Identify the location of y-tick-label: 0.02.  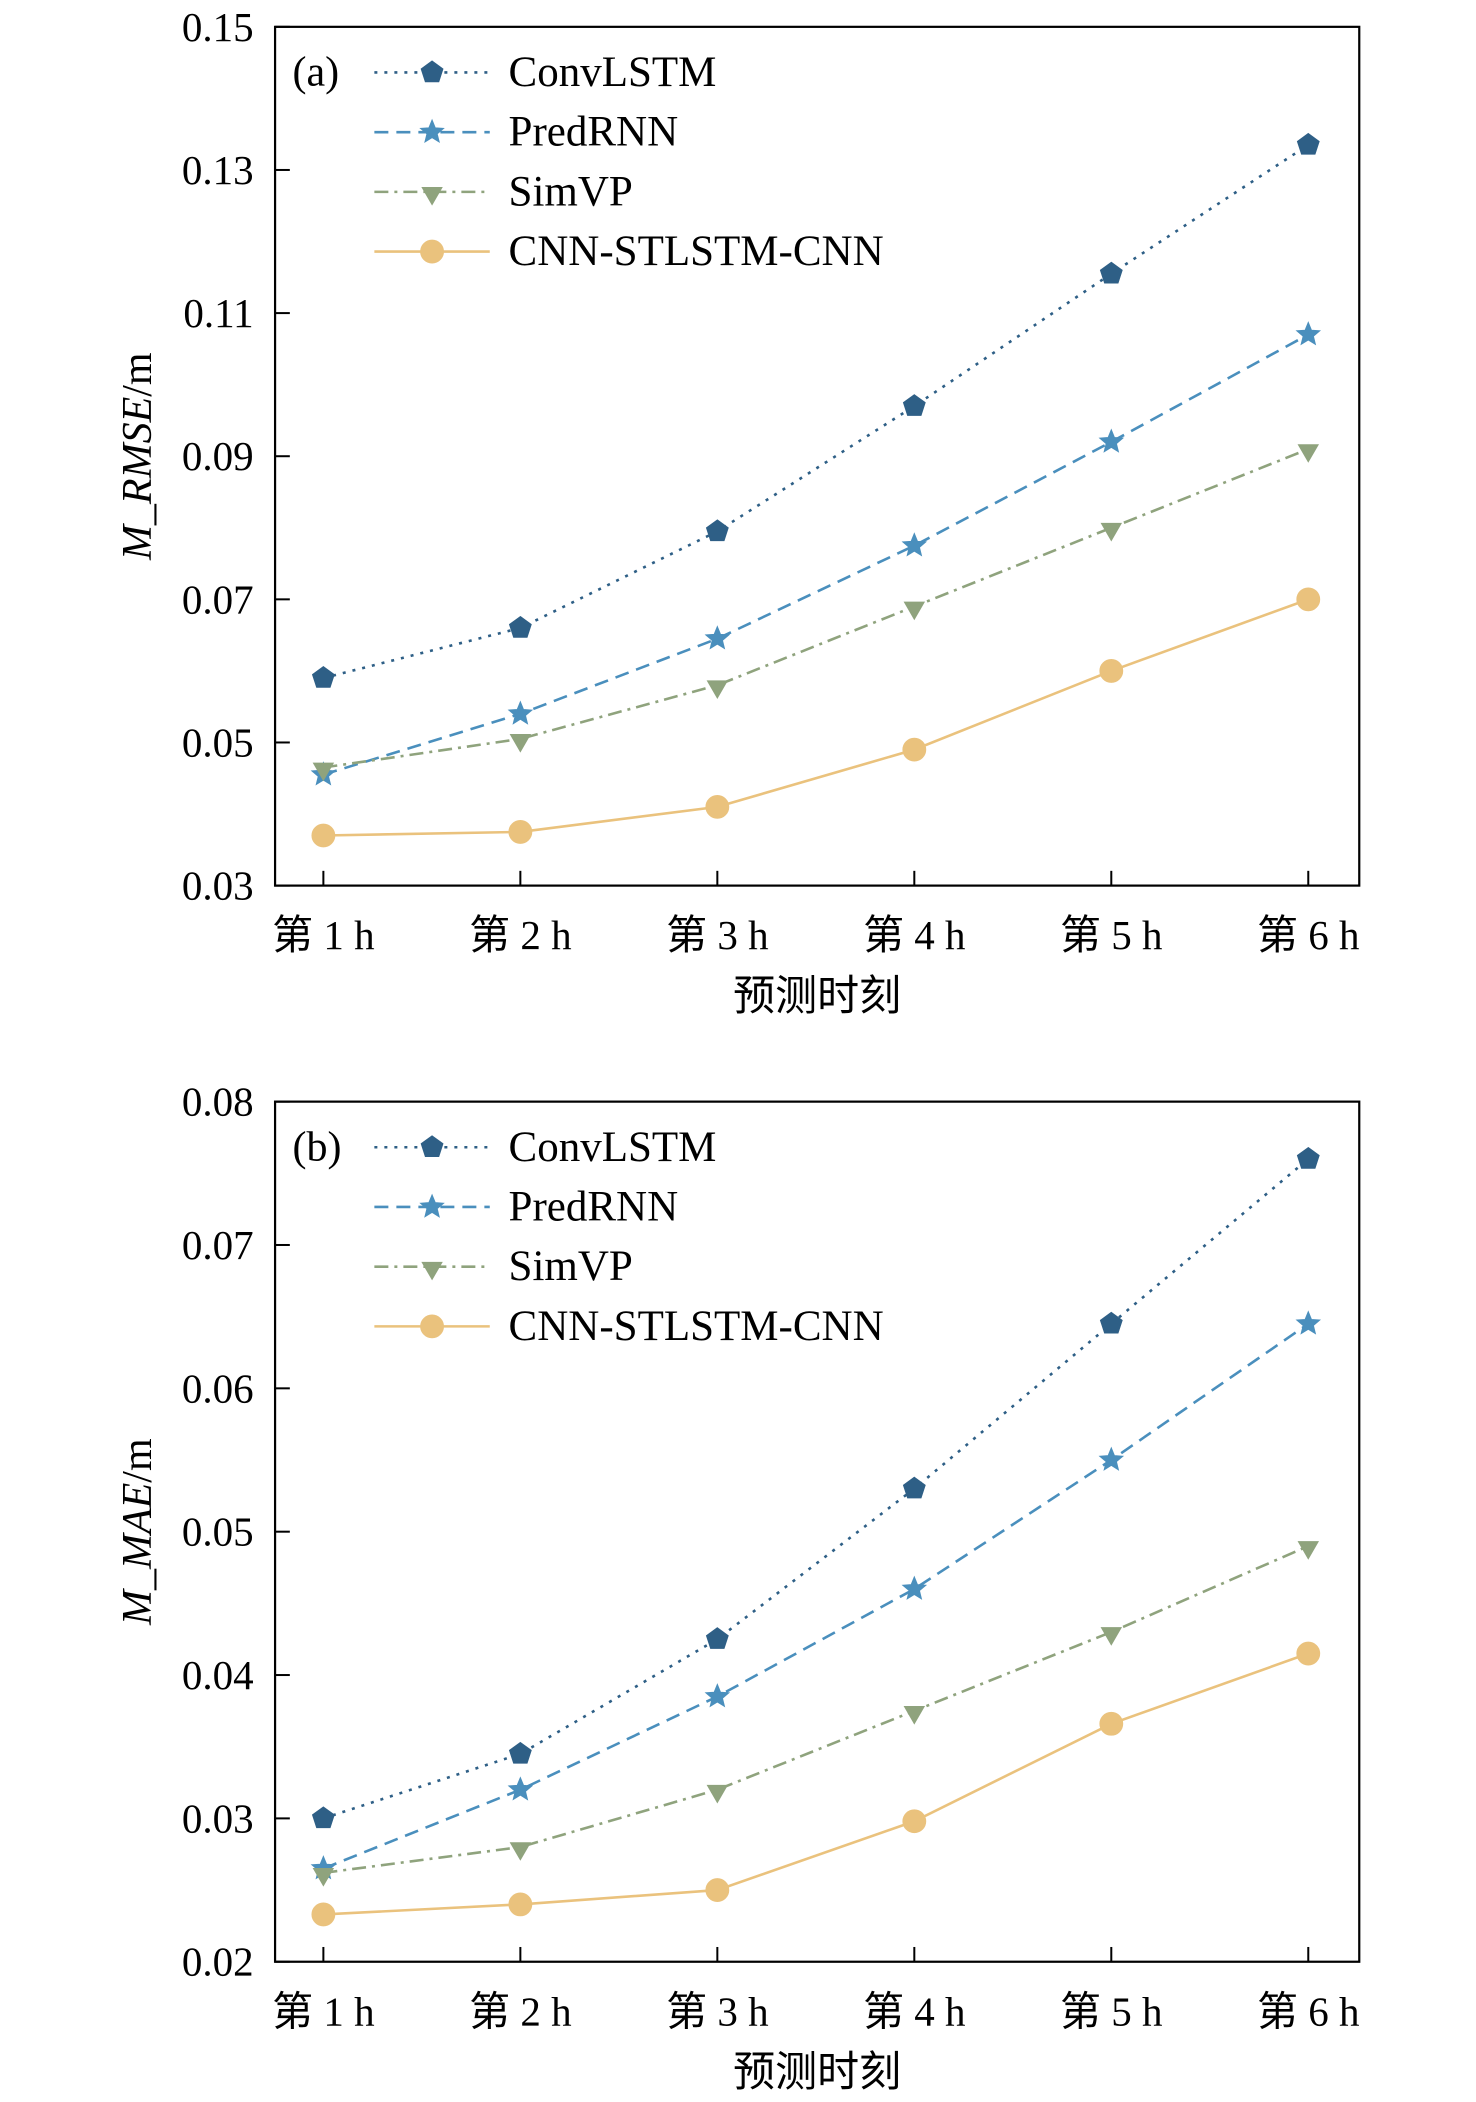
(218, 1962).